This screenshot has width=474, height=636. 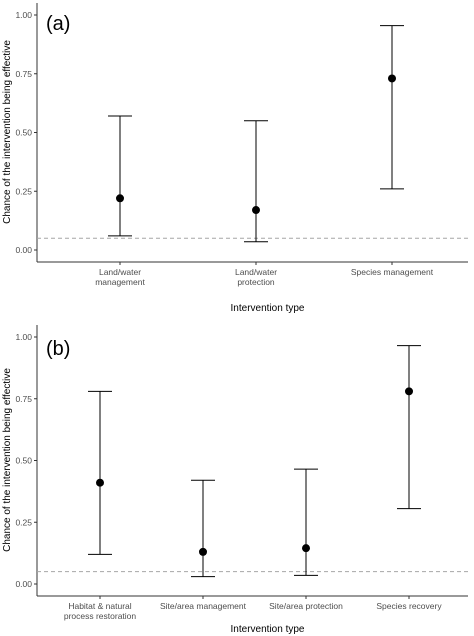 What do you see at coordinates (392, 272) in the screenshot?
I see `x-category-label: Species management` at bounding box center [392, 272].